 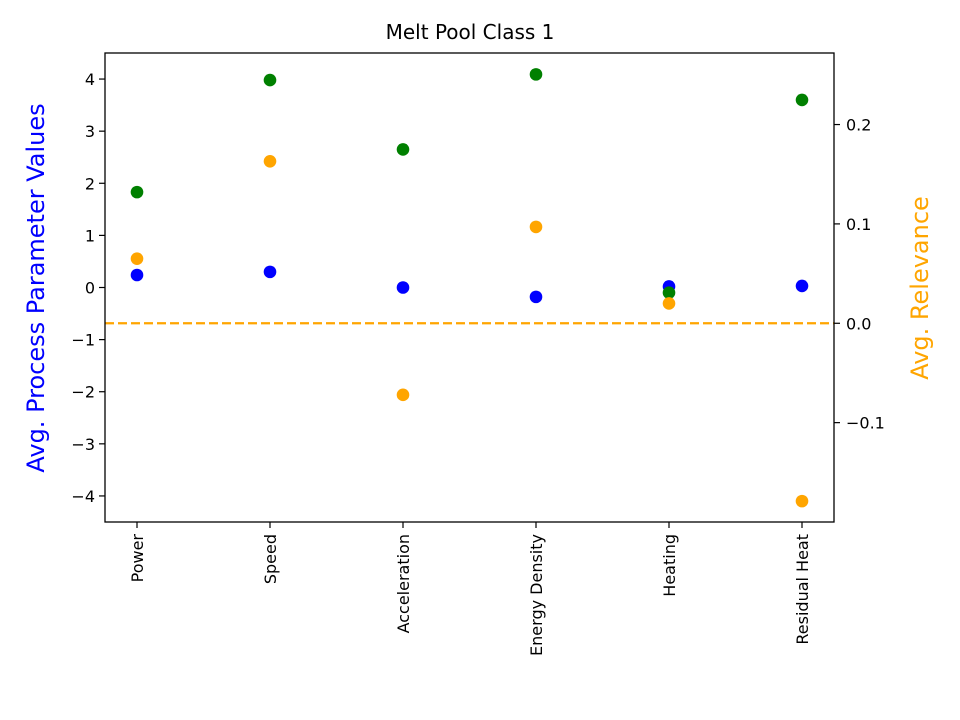 I want to click on right-tick-label: 0.0, so click(x=858, y=323).